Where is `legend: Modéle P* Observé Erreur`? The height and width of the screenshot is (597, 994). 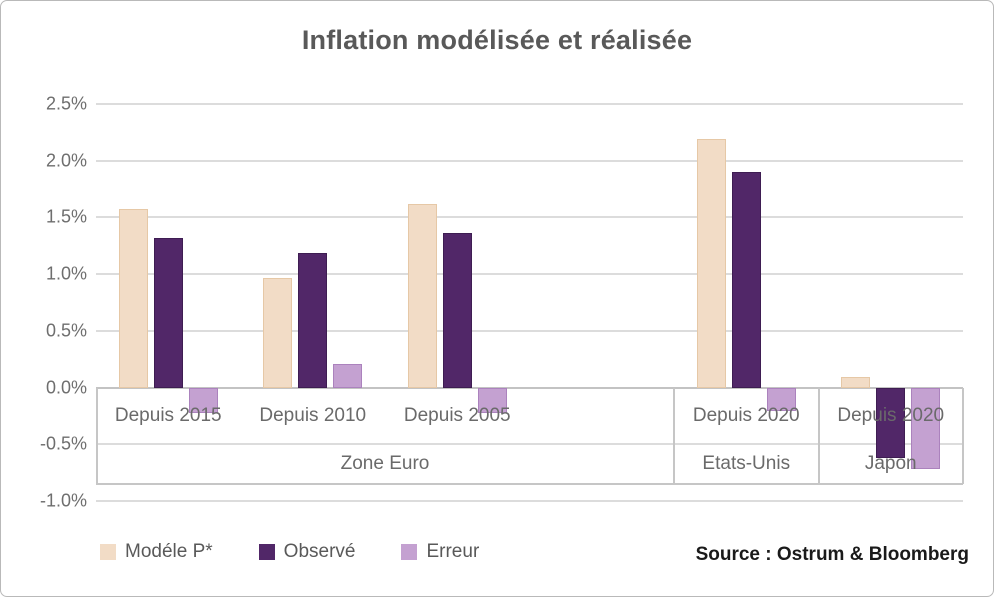
legend: Modéle P* Observé Erreur is located at coordinates (289, 552).